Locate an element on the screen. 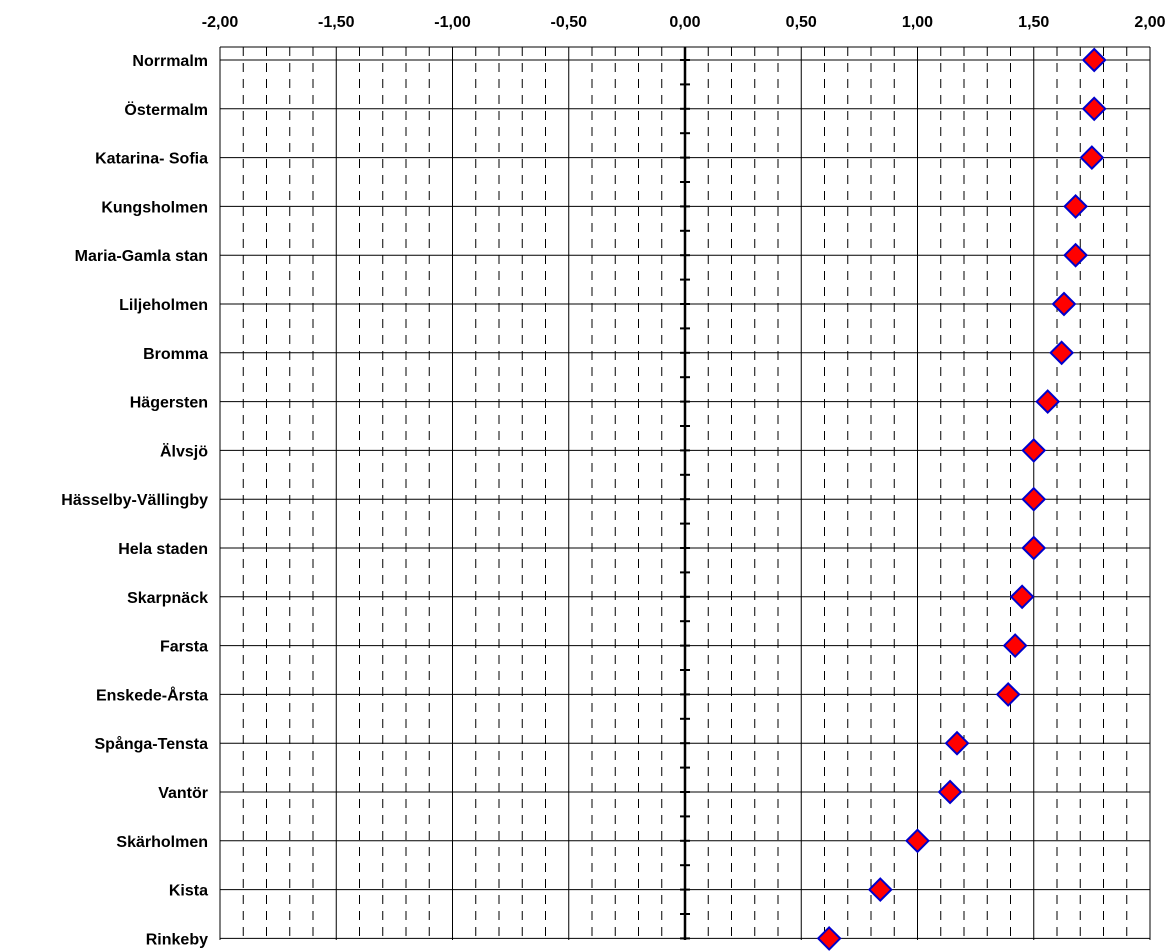 The width and height of the screenshot is (1175, 951). x-tick-label: -2,00 is located at coordinates (220, 22).